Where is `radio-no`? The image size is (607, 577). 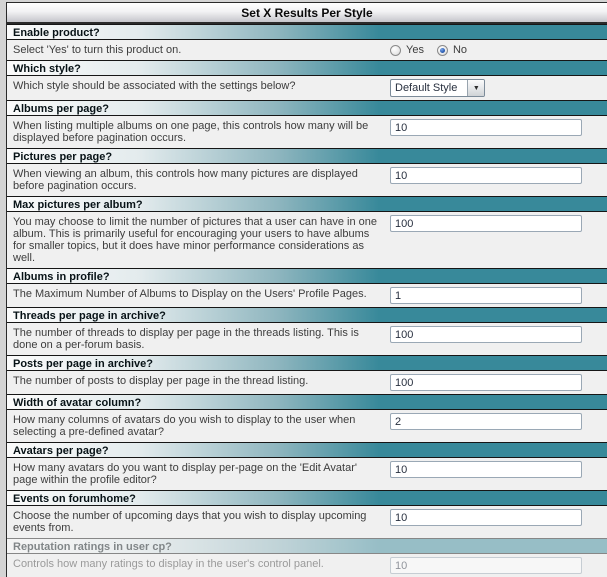 radio-no is located at coordinates (442, 50).